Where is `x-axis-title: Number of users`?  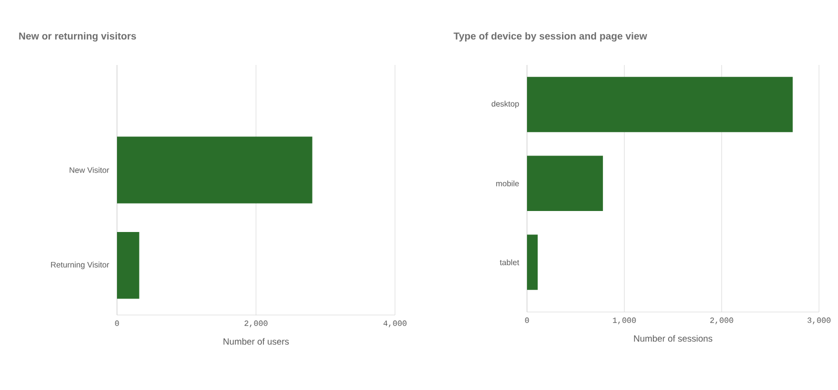 x-axis-title: Number of users is located at coordinates (256, 341).